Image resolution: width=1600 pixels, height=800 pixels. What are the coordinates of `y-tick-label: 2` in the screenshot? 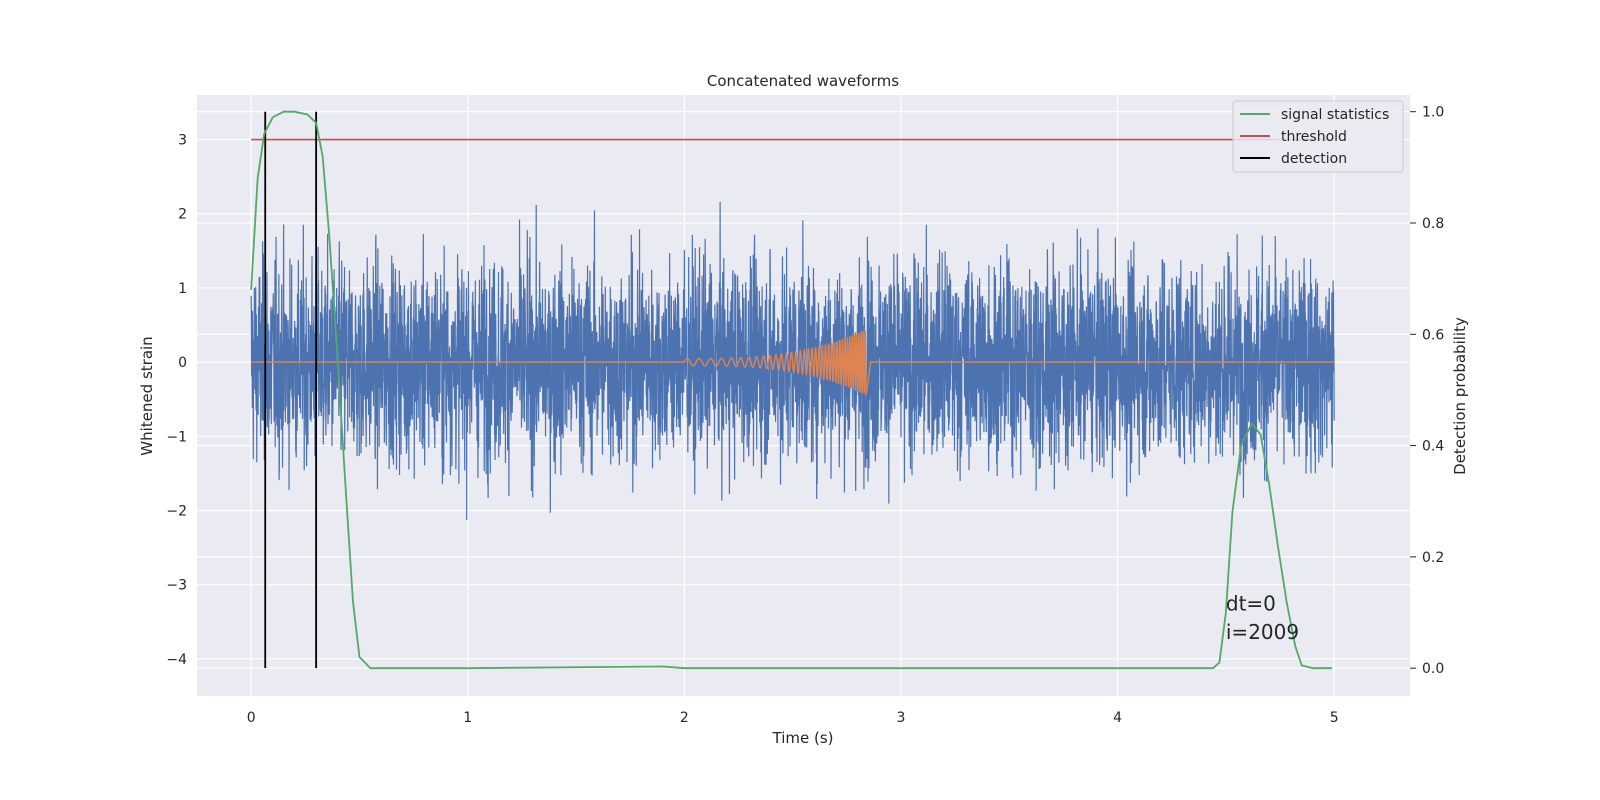 It's located at (182, 215).